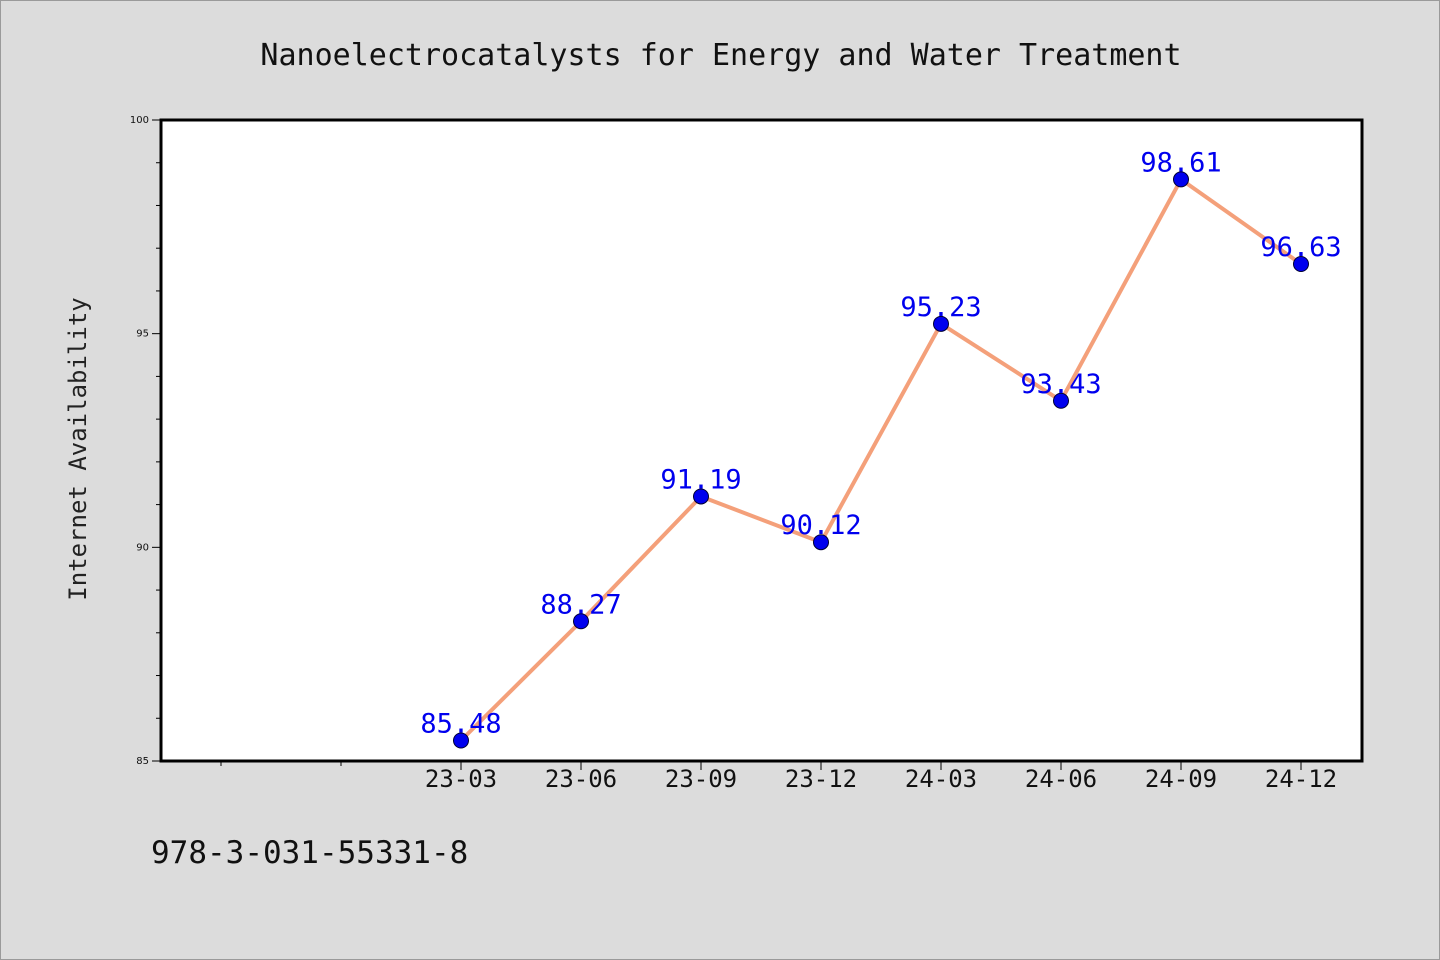 Image resolution: width=1440 pixels, height=960 pixels. I want to click on x-tick-label: 24-12, so click(1301, 779).